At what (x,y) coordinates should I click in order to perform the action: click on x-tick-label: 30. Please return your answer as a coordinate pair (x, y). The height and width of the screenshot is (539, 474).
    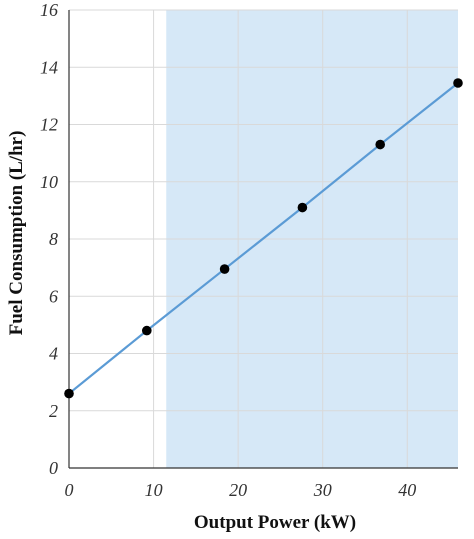
    Looking at the image, I should click on (322, 490).